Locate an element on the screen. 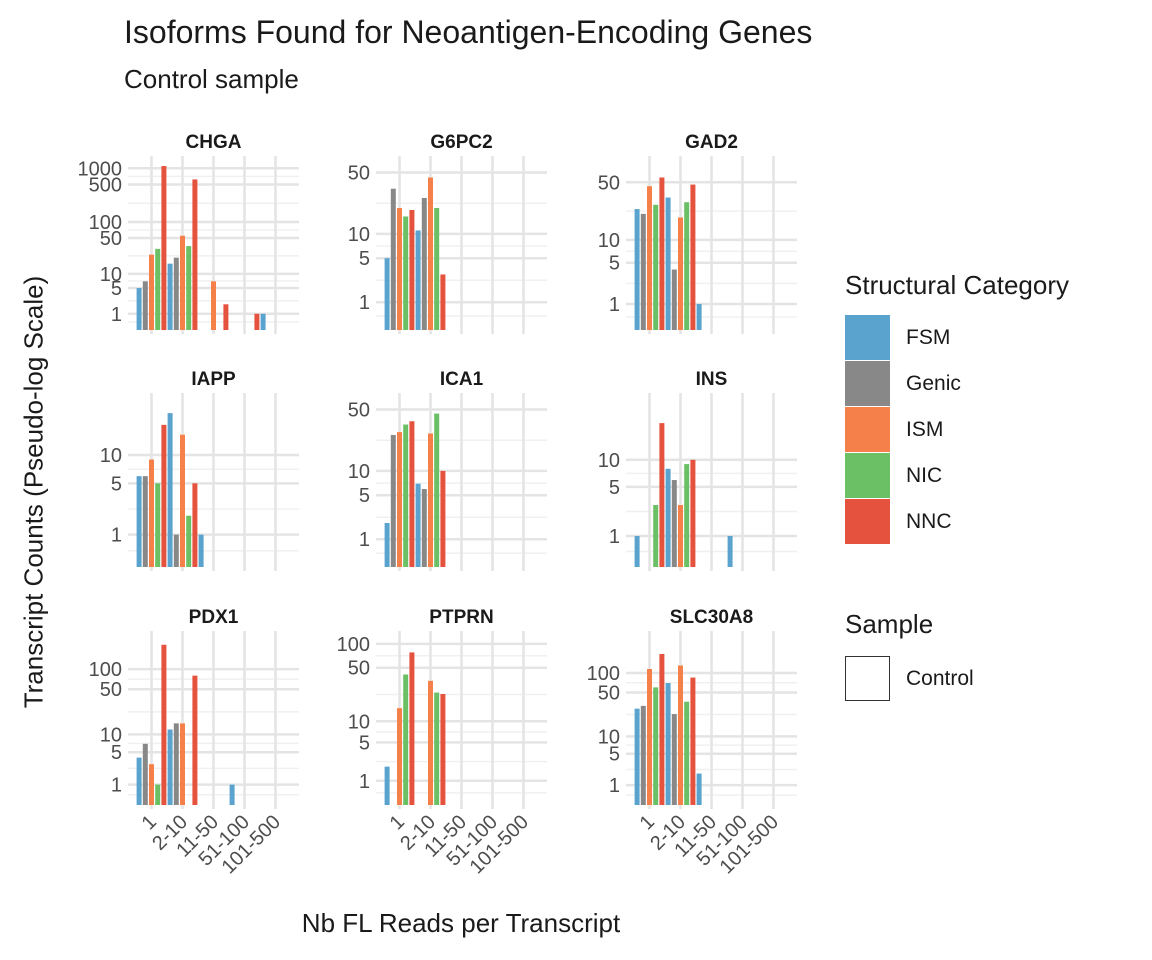 Image resolution: width=1152 pixels, height=960 pixels. legend-label-control: Control is located at coordinates (940, 678).